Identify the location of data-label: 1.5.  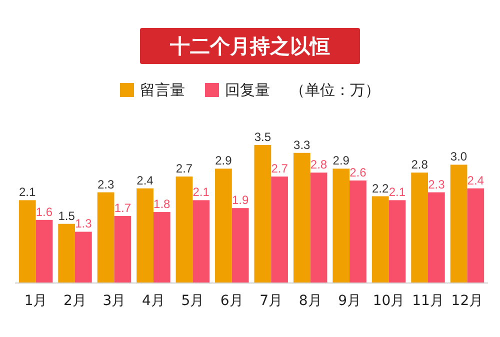
(67, 215).